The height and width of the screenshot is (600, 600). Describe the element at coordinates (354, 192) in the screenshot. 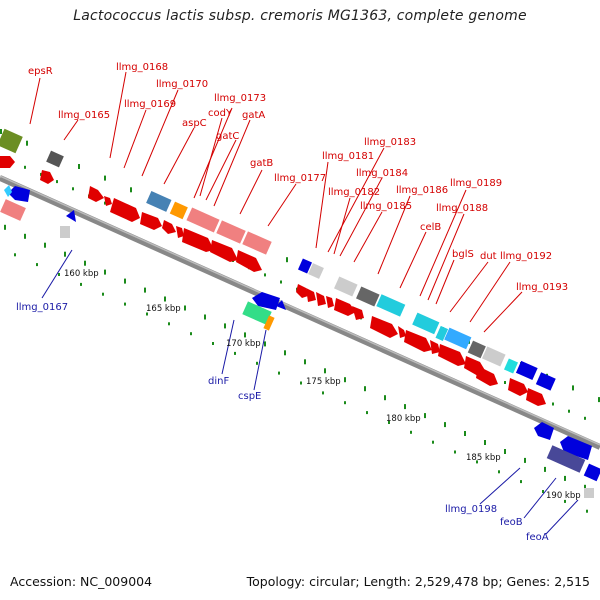

I see `gene-label: llmg_0182` at that location.